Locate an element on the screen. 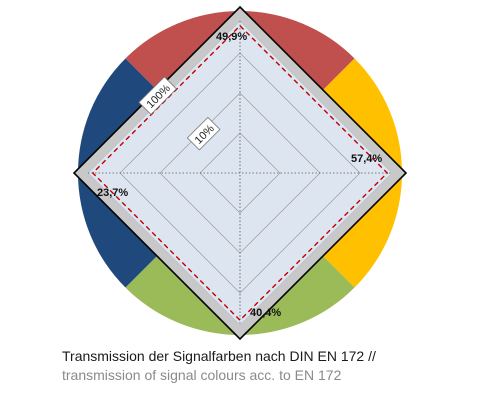 The width and height of the screenshot is (480, 407). value-label-red: 49,9% is located at coordinates (231, 37).